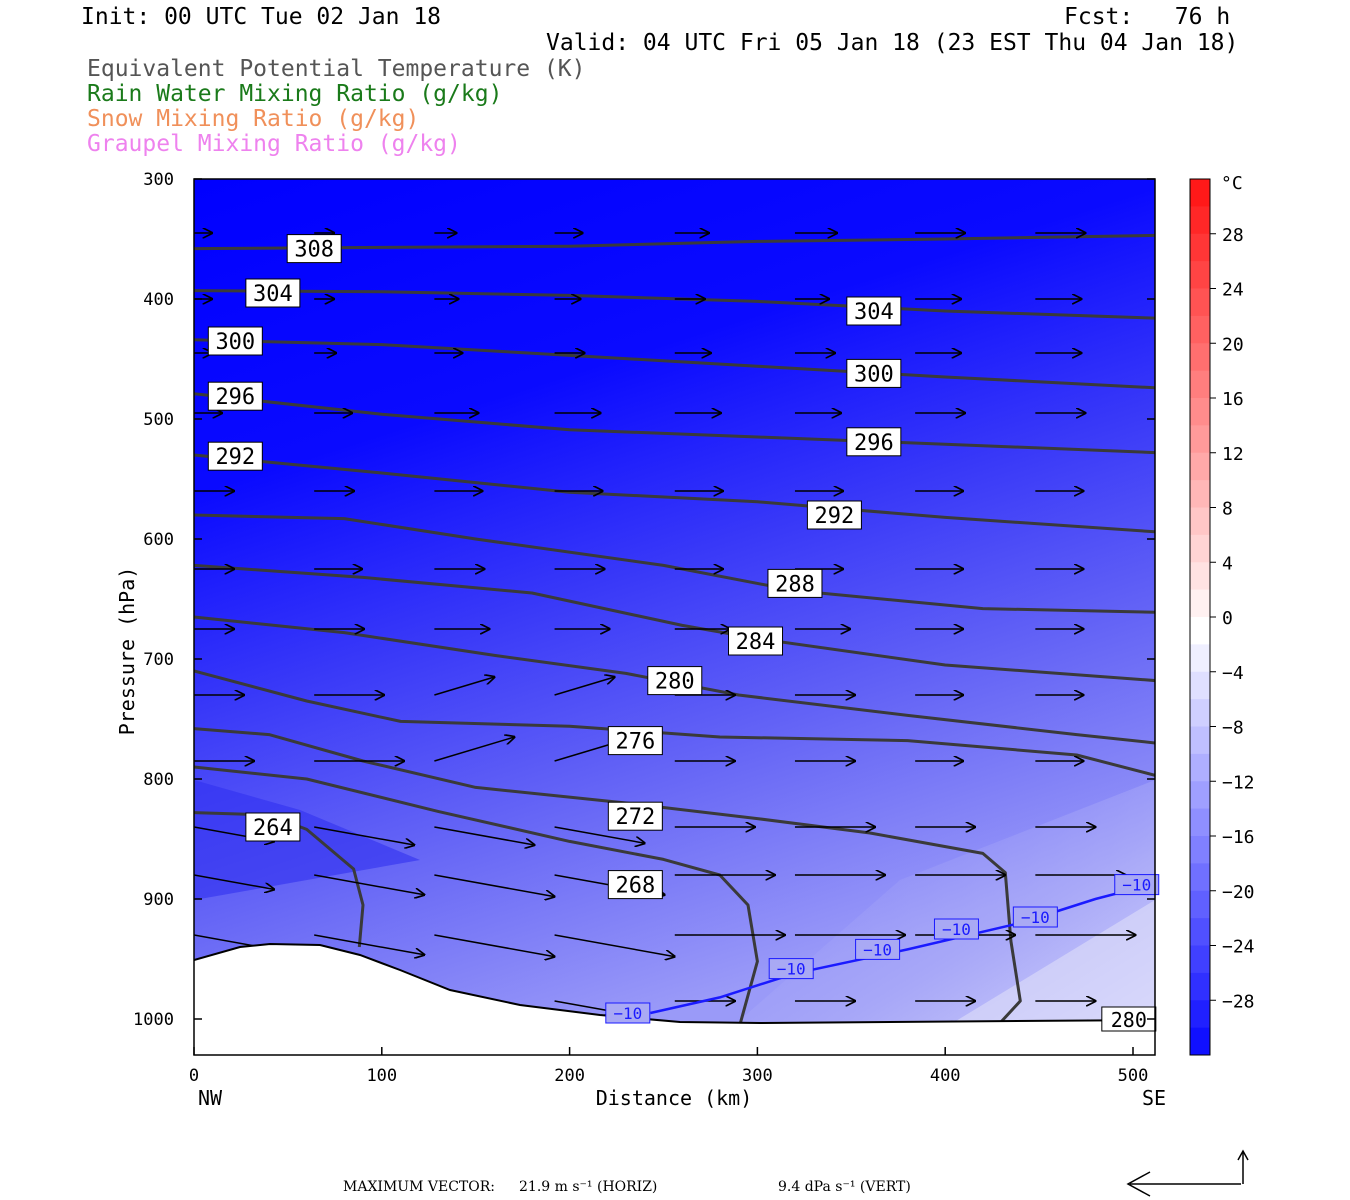 The height and width of the screenshot is (1200, 1350). What do you see at coordinates (1238, 892) in the screenshot?
I see `colorbar-tick-label: −20` at bounding box center [1238, 892].